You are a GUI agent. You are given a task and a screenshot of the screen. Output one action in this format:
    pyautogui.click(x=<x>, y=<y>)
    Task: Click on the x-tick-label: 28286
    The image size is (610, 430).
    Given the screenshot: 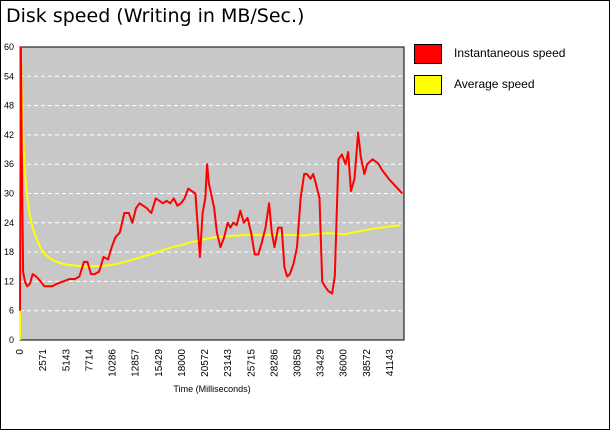 What is the action you would take?
    pyautogui.click(x=274, y=363)
    